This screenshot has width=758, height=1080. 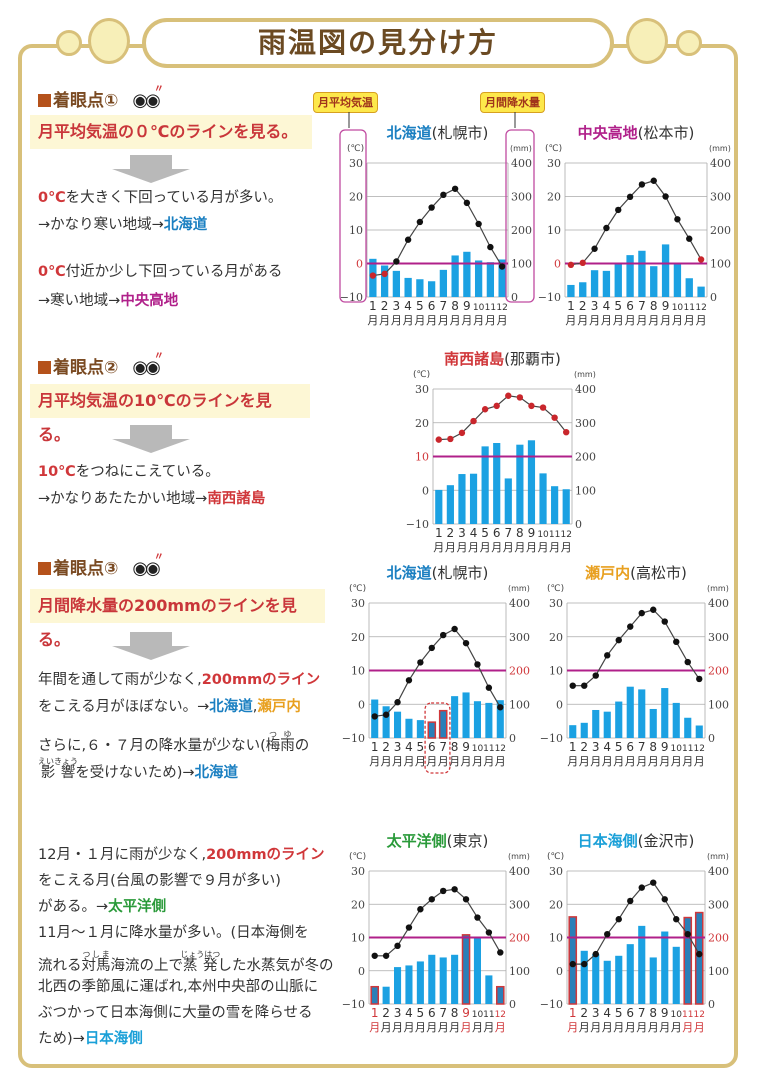 I want to click on ruby-reading: つしま, so click(x=96, y=954).